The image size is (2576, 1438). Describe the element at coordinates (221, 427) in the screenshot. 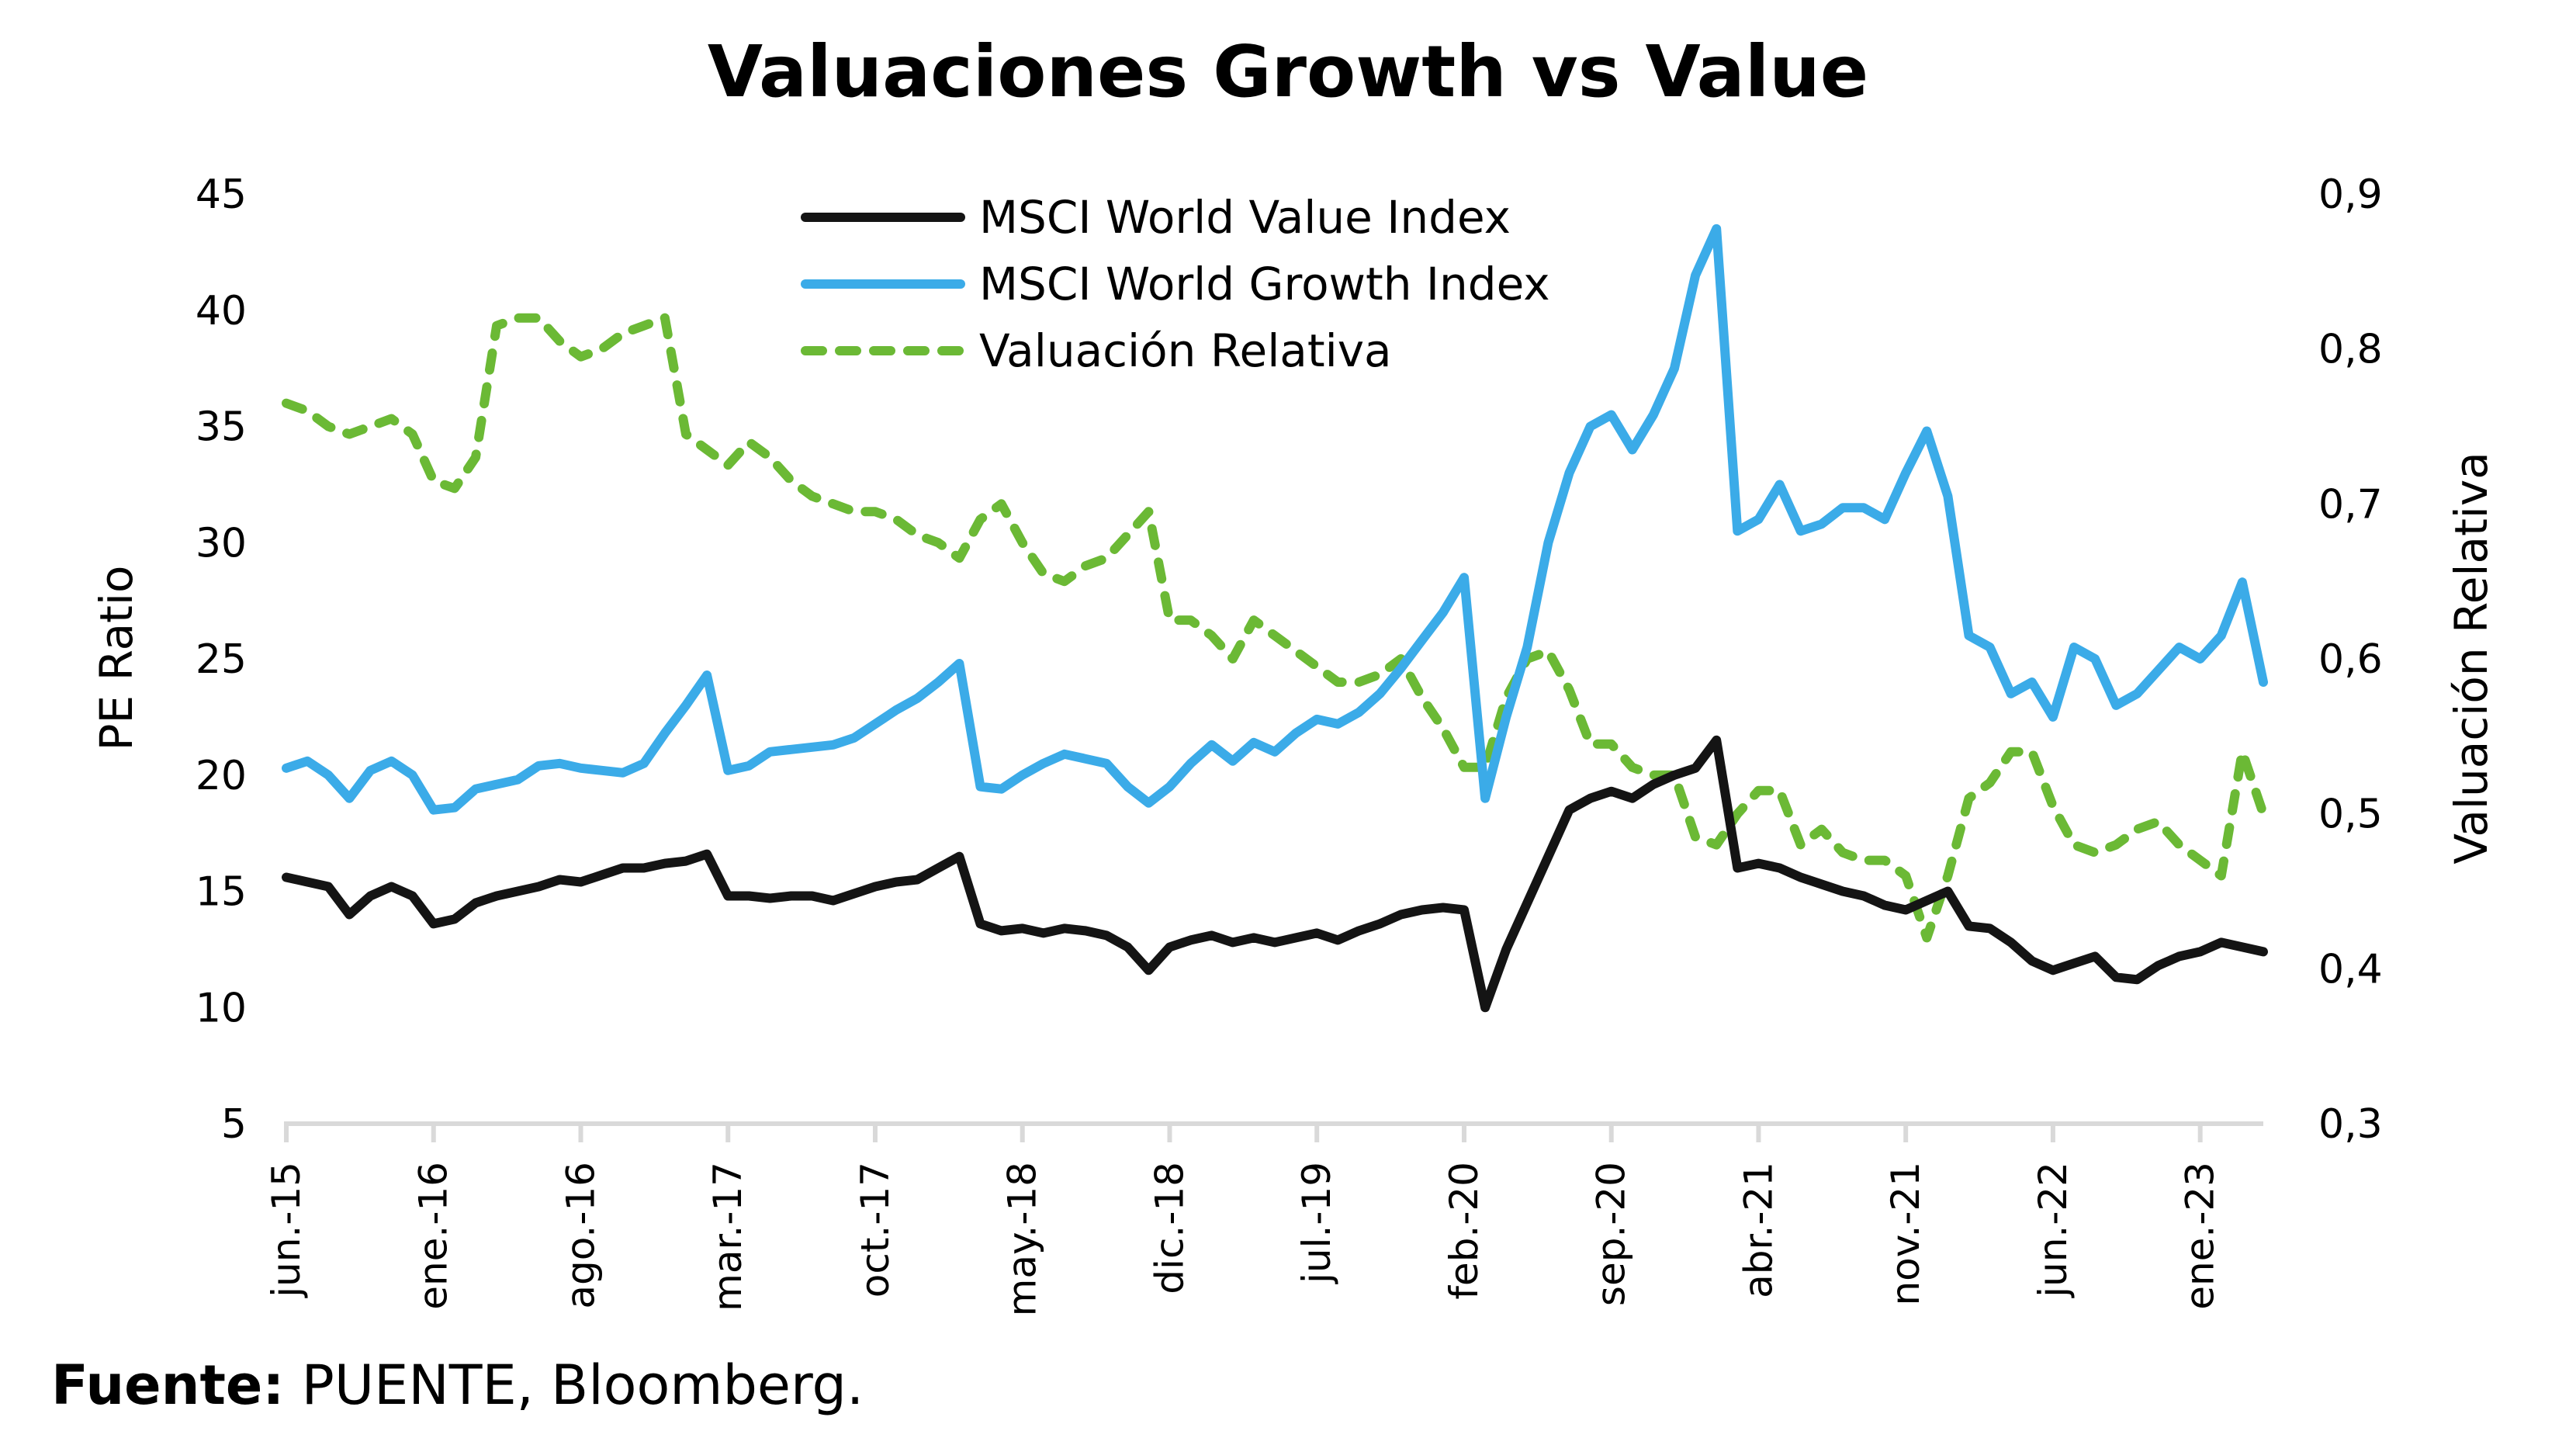

I see `left-tick-label: 35` at that location.